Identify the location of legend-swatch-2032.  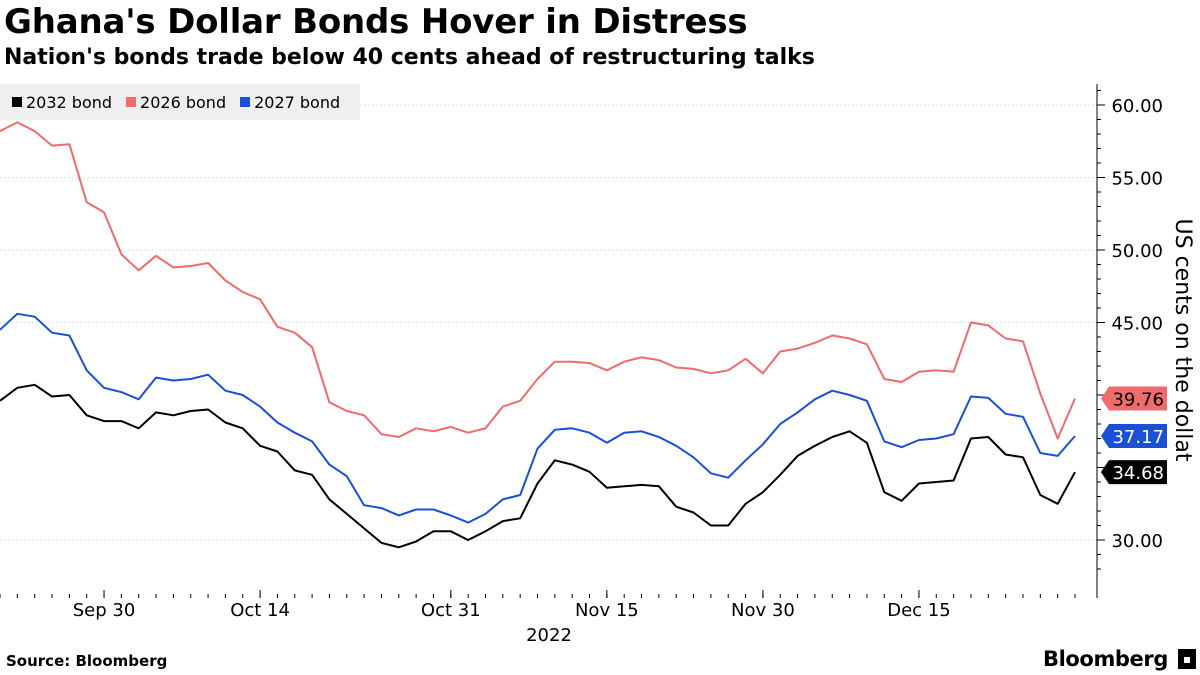
(17, 102).